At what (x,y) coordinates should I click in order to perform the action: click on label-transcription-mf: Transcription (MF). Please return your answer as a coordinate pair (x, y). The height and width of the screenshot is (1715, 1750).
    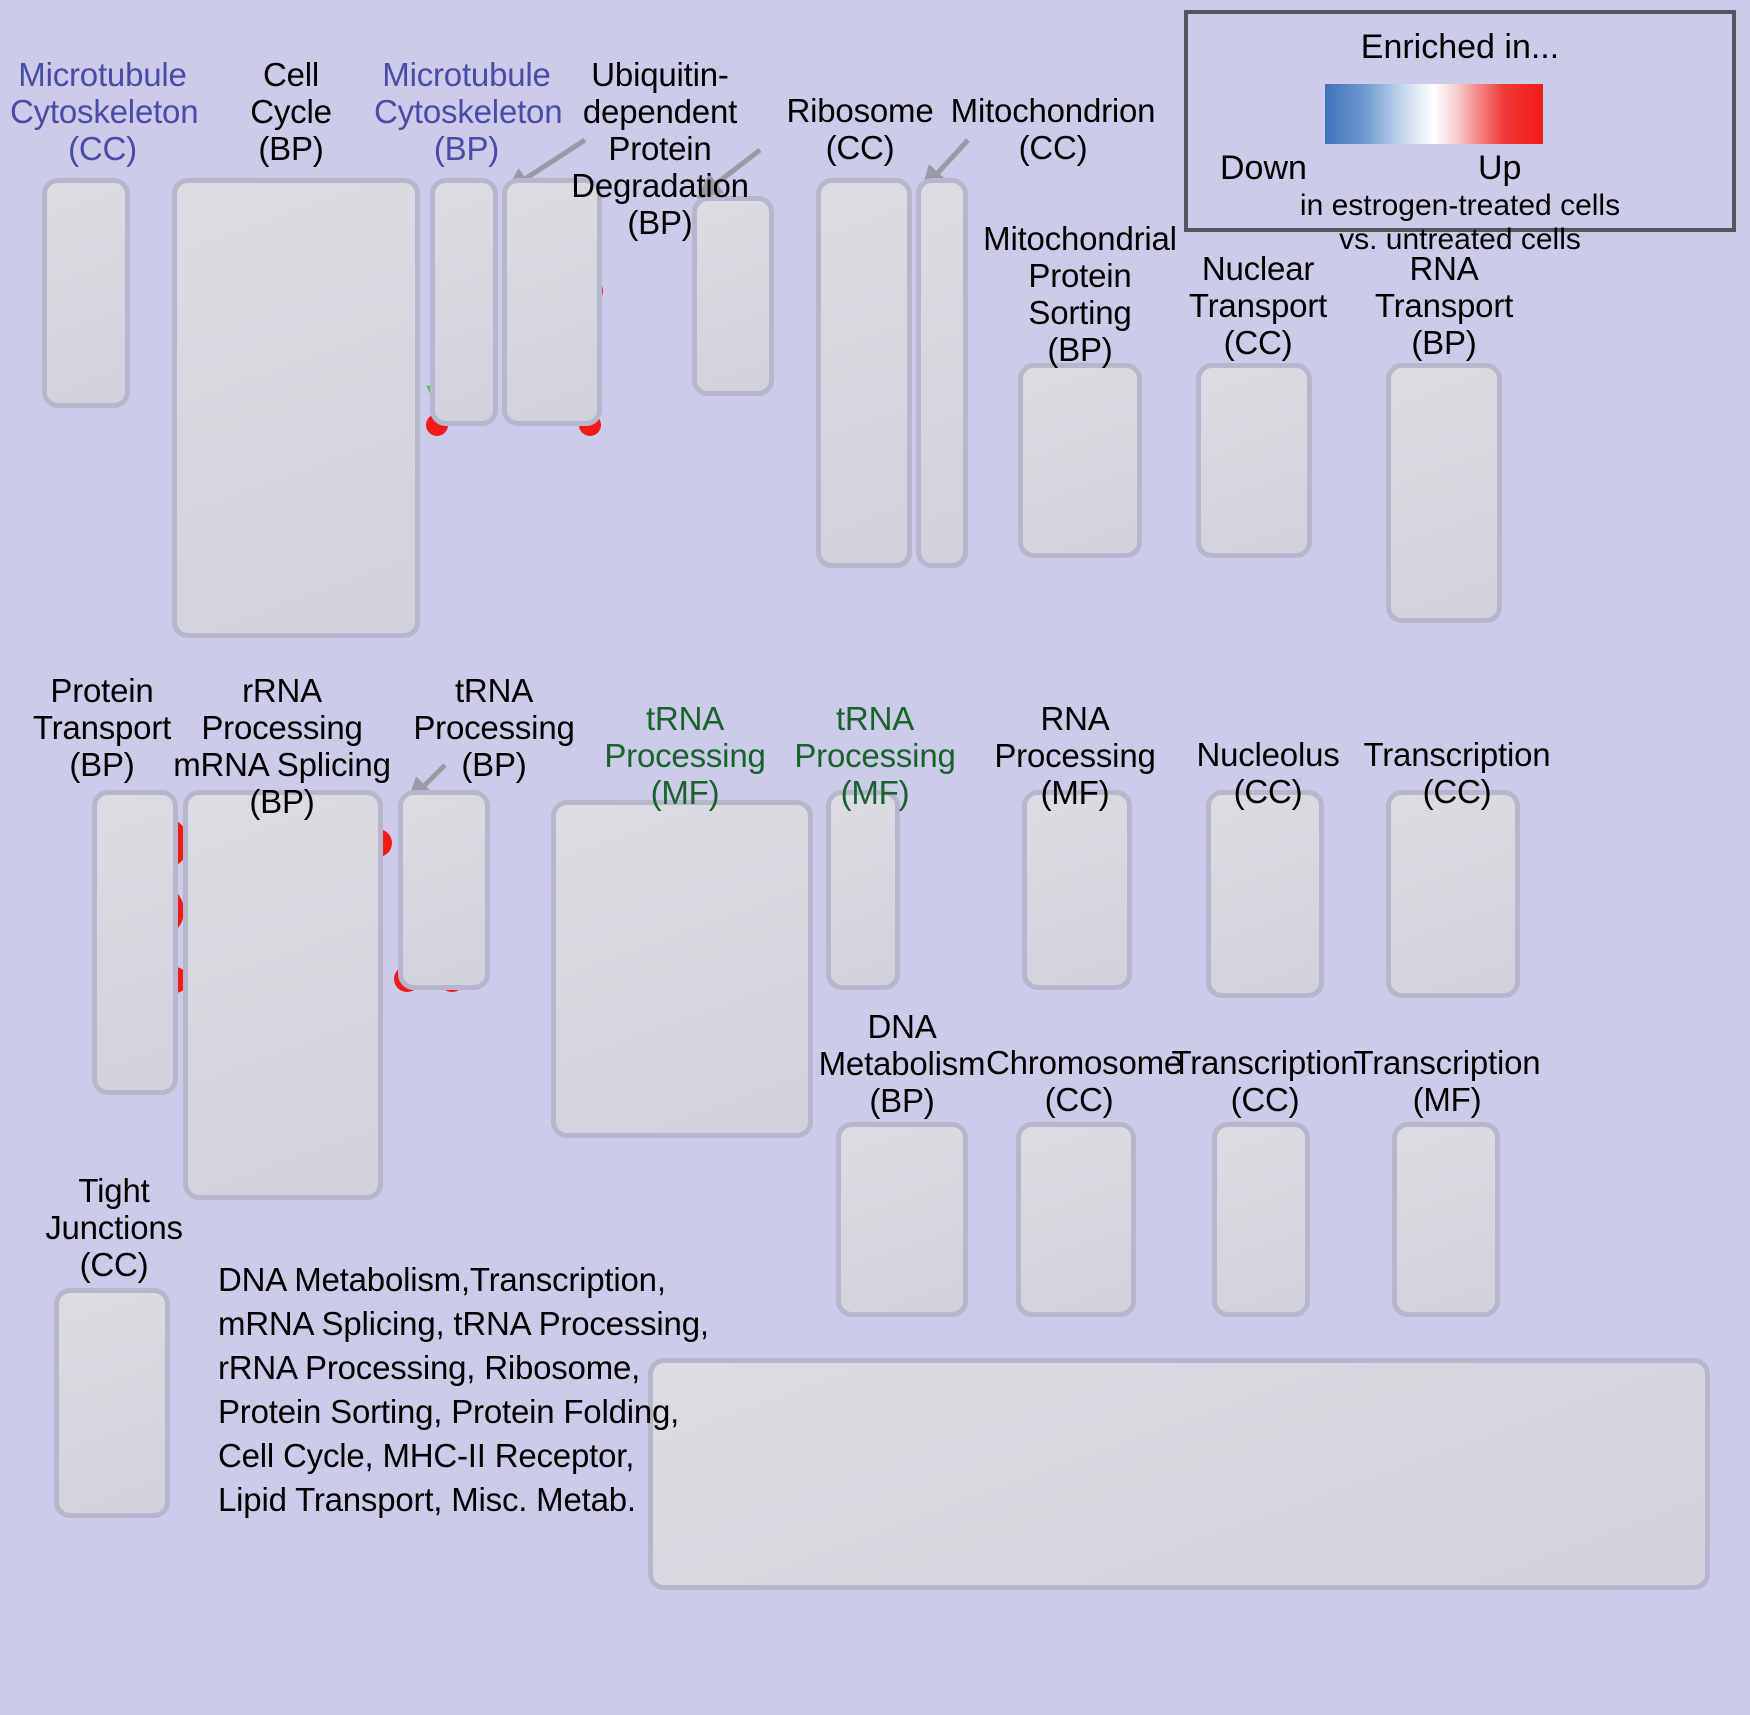
    Looking at the image, I should click on (1447, 1081).